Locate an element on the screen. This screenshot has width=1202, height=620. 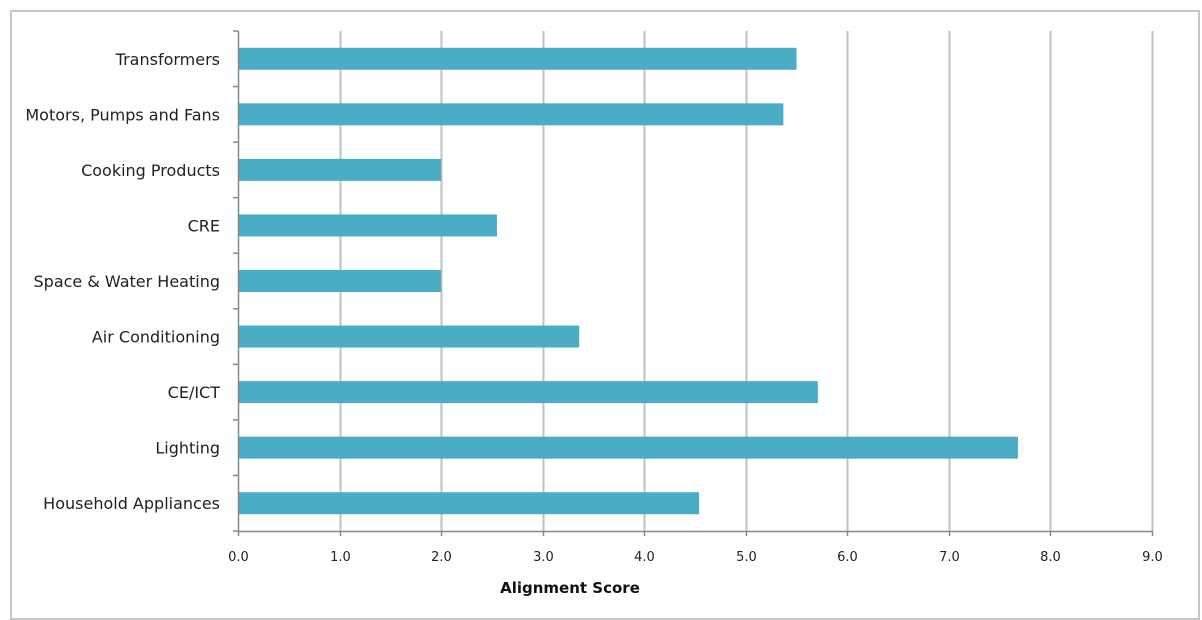
category-label-motors-pumps-and-fans: Motors, Pumps and Fans is located at coordinates (122, 114).